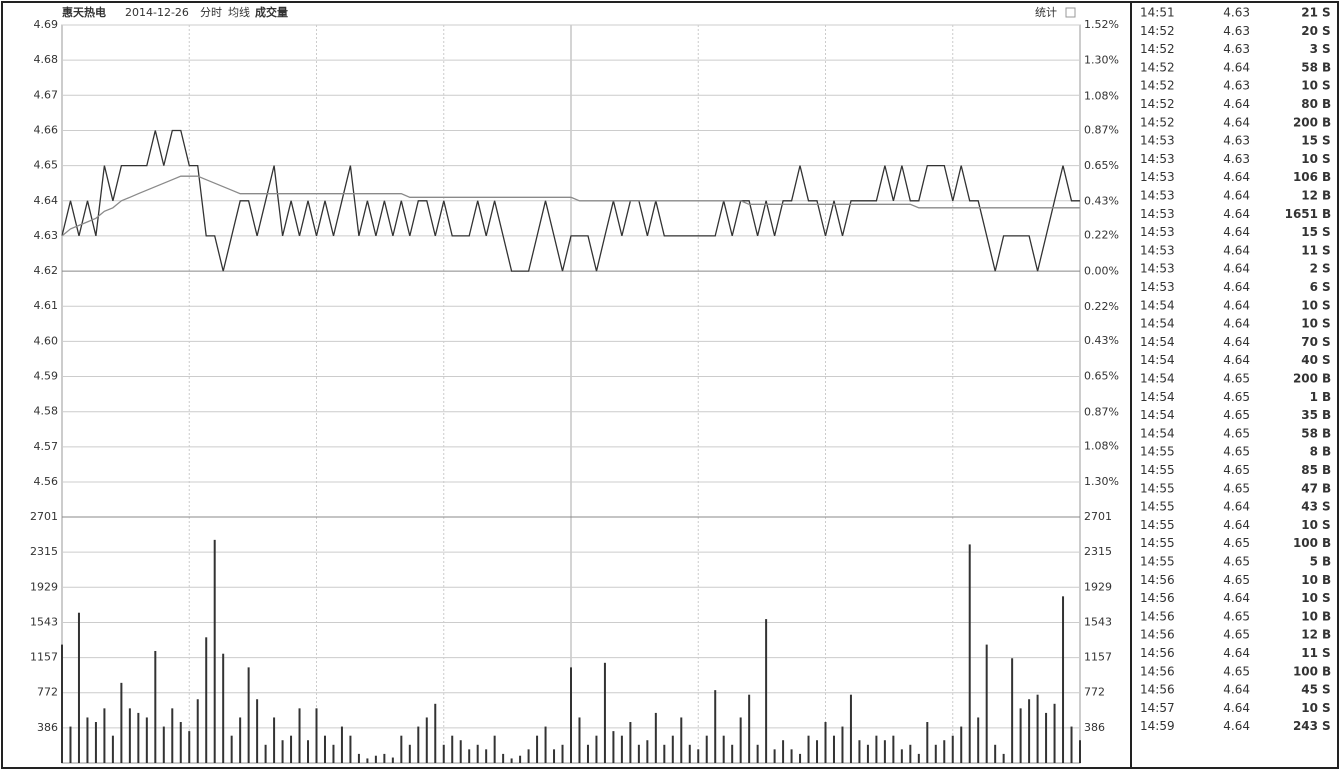 This screenshot has height=770, width=1340. I want to click on y2-tick-label: 1.30%, so click(1101, 481).